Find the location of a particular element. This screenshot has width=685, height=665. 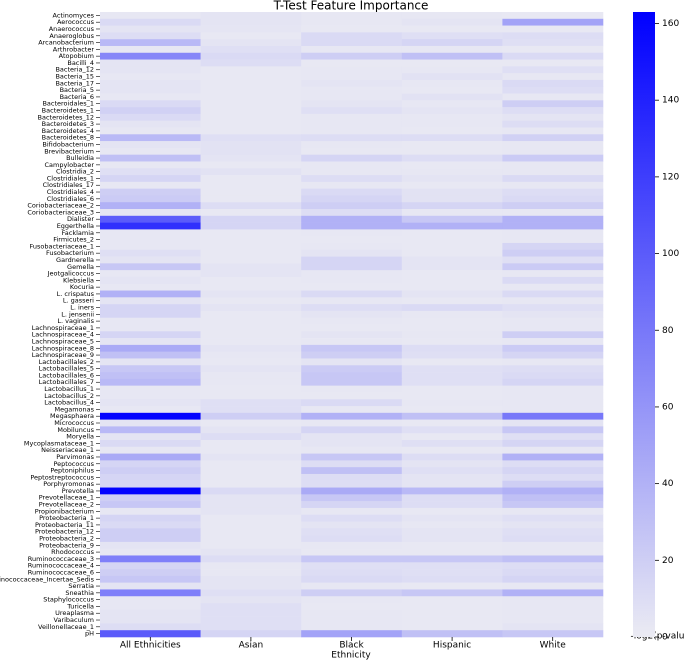

y-tick-label: Peptostreptococcus is located at coordinates (62, 477).